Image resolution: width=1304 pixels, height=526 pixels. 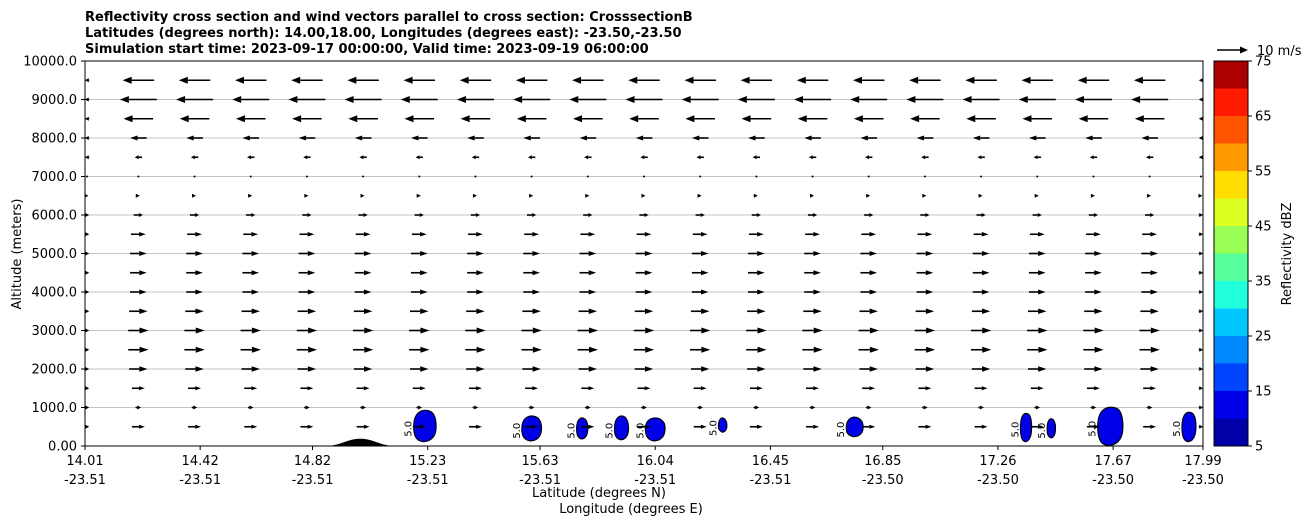 I want to click on x-tick-lat-10: 17.99, so click(x=1202, y=461).